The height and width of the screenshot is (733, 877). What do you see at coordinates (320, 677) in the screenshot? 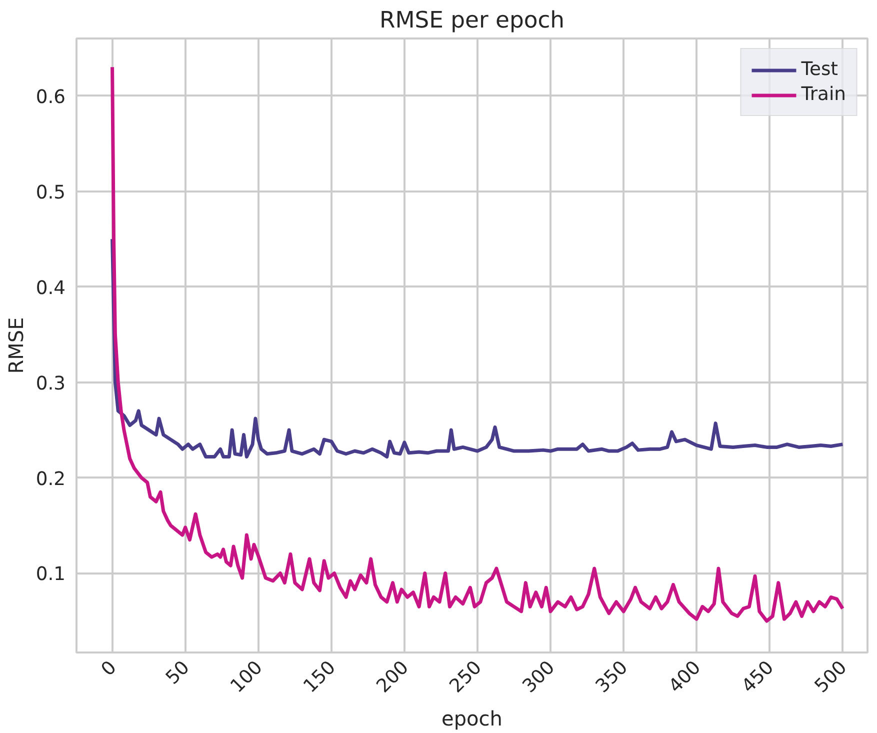
I see `x-tick-label: 150` at bounding box center [320, 677].